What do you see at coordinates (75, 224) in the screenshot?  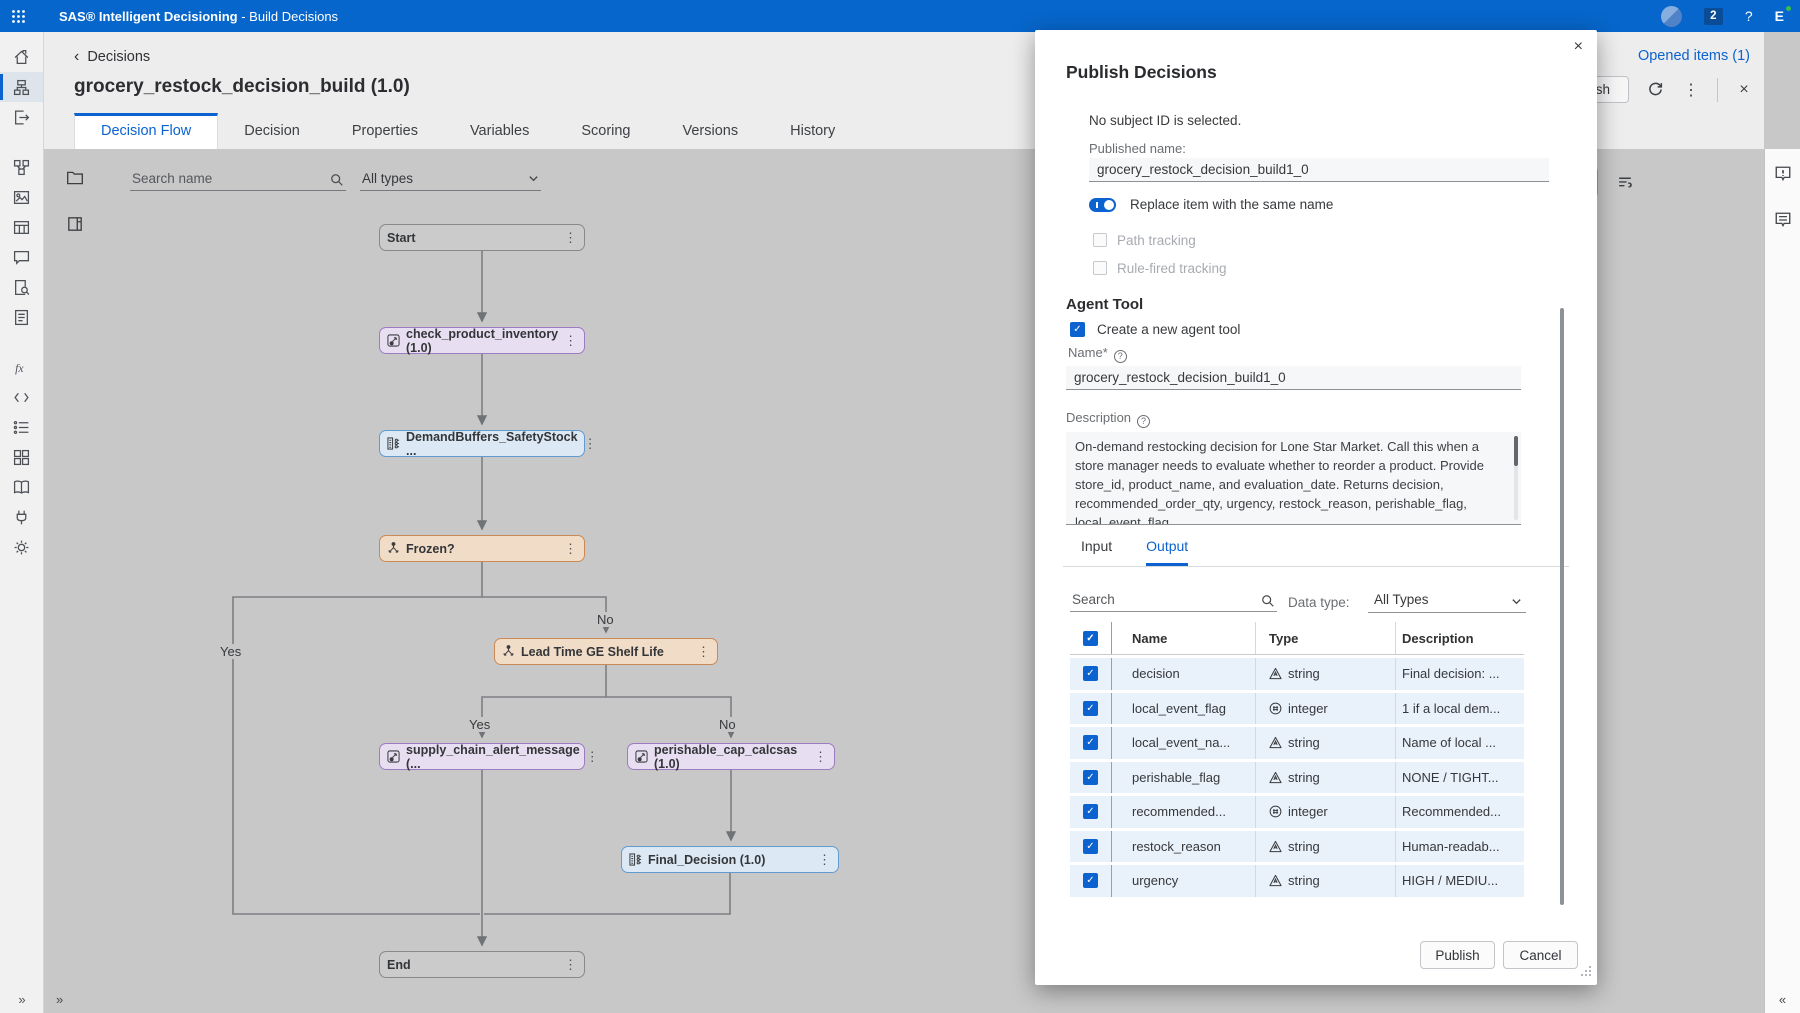 I see `pin-panel-icon` at bounding box center [75, 224].